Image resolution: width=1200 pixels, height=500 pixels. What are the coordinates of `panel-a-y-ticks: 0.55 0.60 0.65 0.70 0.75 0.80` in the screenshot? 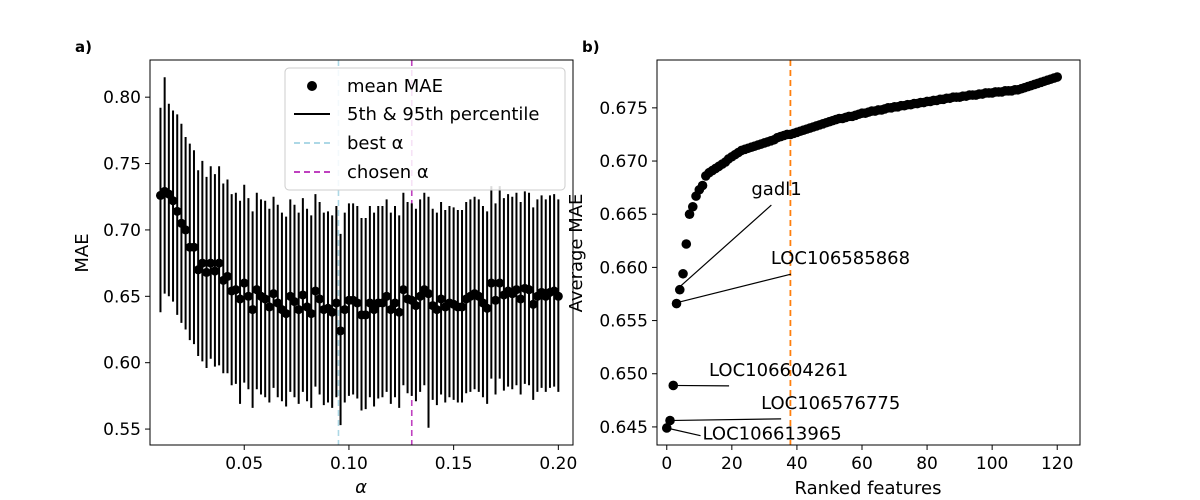 It's located at (126, 264).